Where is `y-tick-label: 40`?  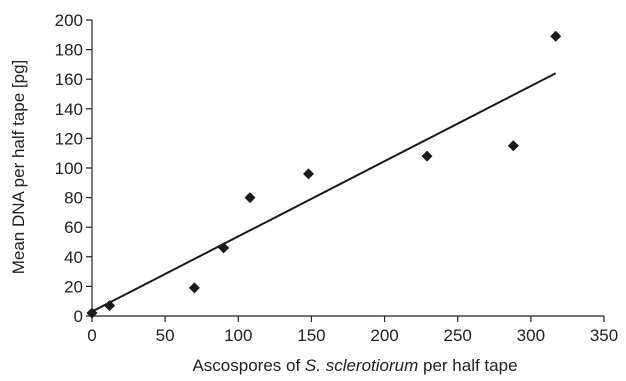
y-tick-label: 40 is located at coordinates (73, 257).